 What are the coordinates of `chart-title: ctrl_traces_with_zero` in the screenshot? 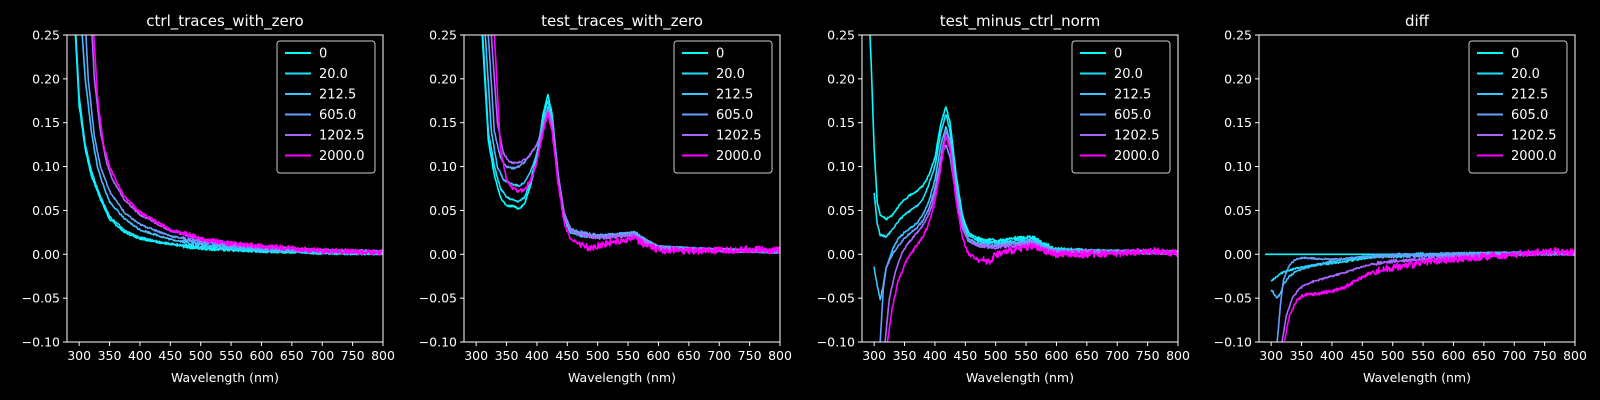 It's located at (224, 21).